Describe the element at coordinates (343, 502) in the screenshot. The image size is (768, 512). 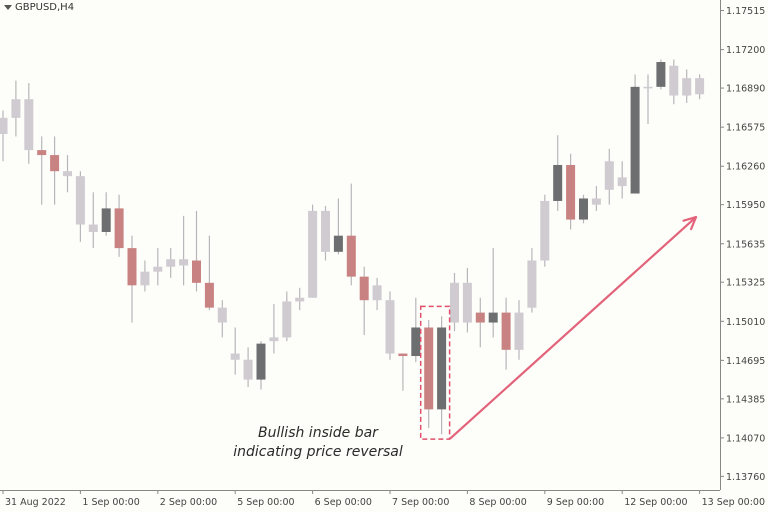
I see `time-tick-label: 6 Sep 00:00` at that location.